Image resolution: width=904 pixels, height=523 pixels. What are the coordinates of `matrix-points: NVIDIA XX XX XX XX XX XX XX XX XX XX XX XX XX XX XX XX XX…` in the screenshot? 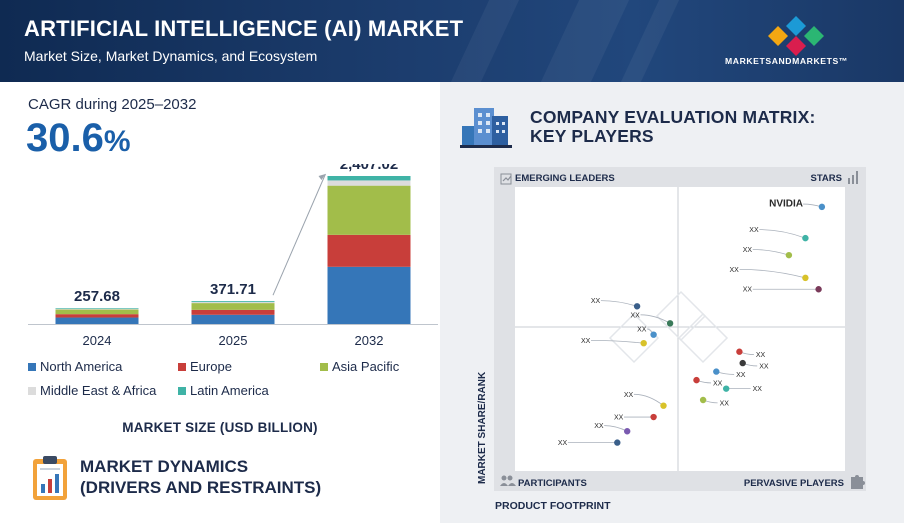 It's located at (692, 323).